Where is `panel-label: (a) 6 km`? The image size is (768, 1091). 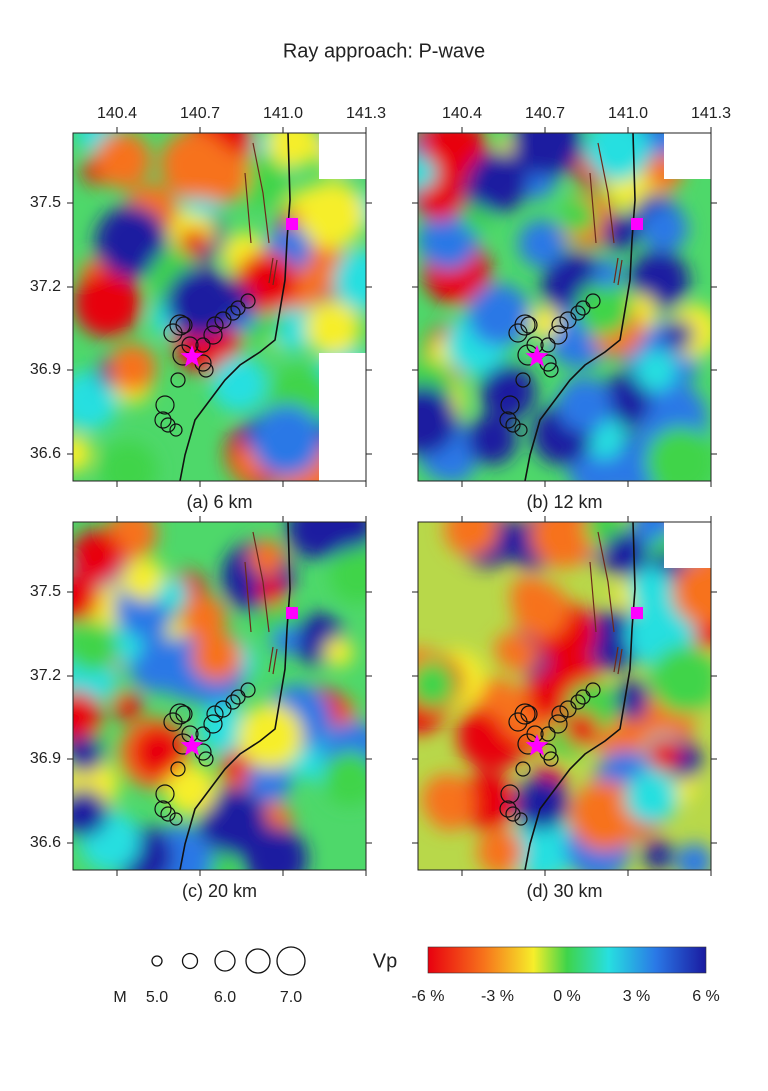
panel-label: (a) 6 km is located at coordinates (219, 502).